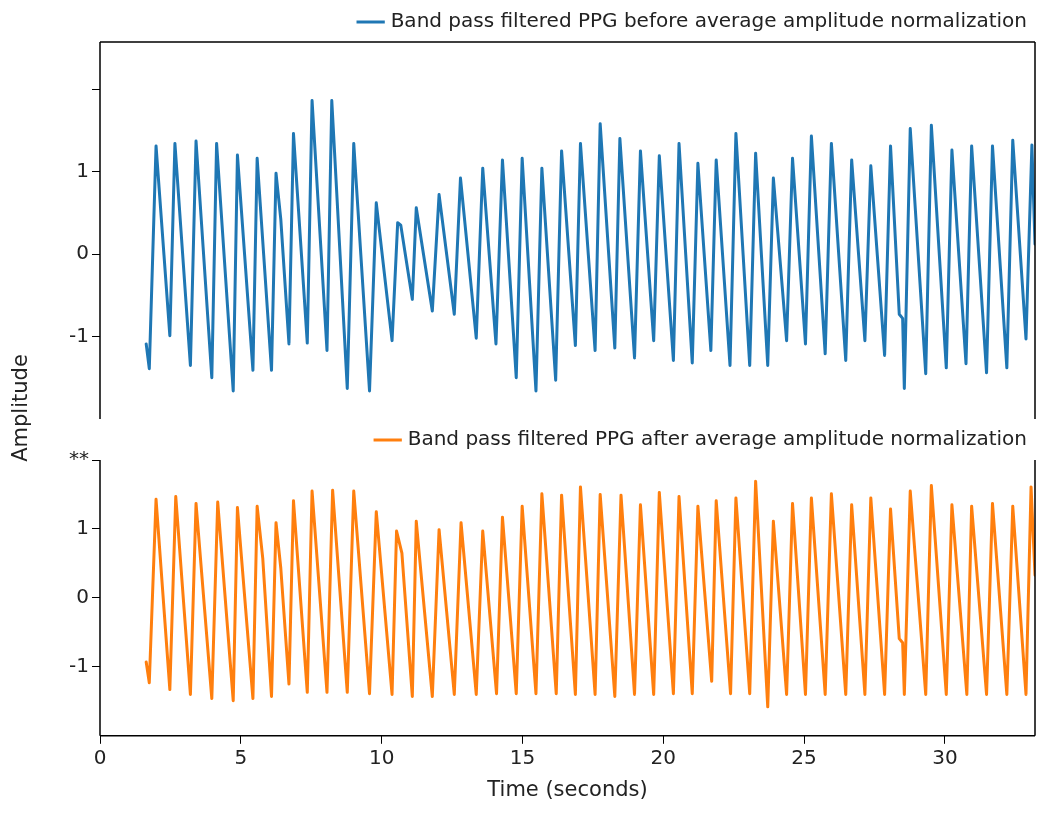 Image resolution: width=1047 pixels, height=815 pixels. I want to click on x-tick-label: 10, so click(381, 757).